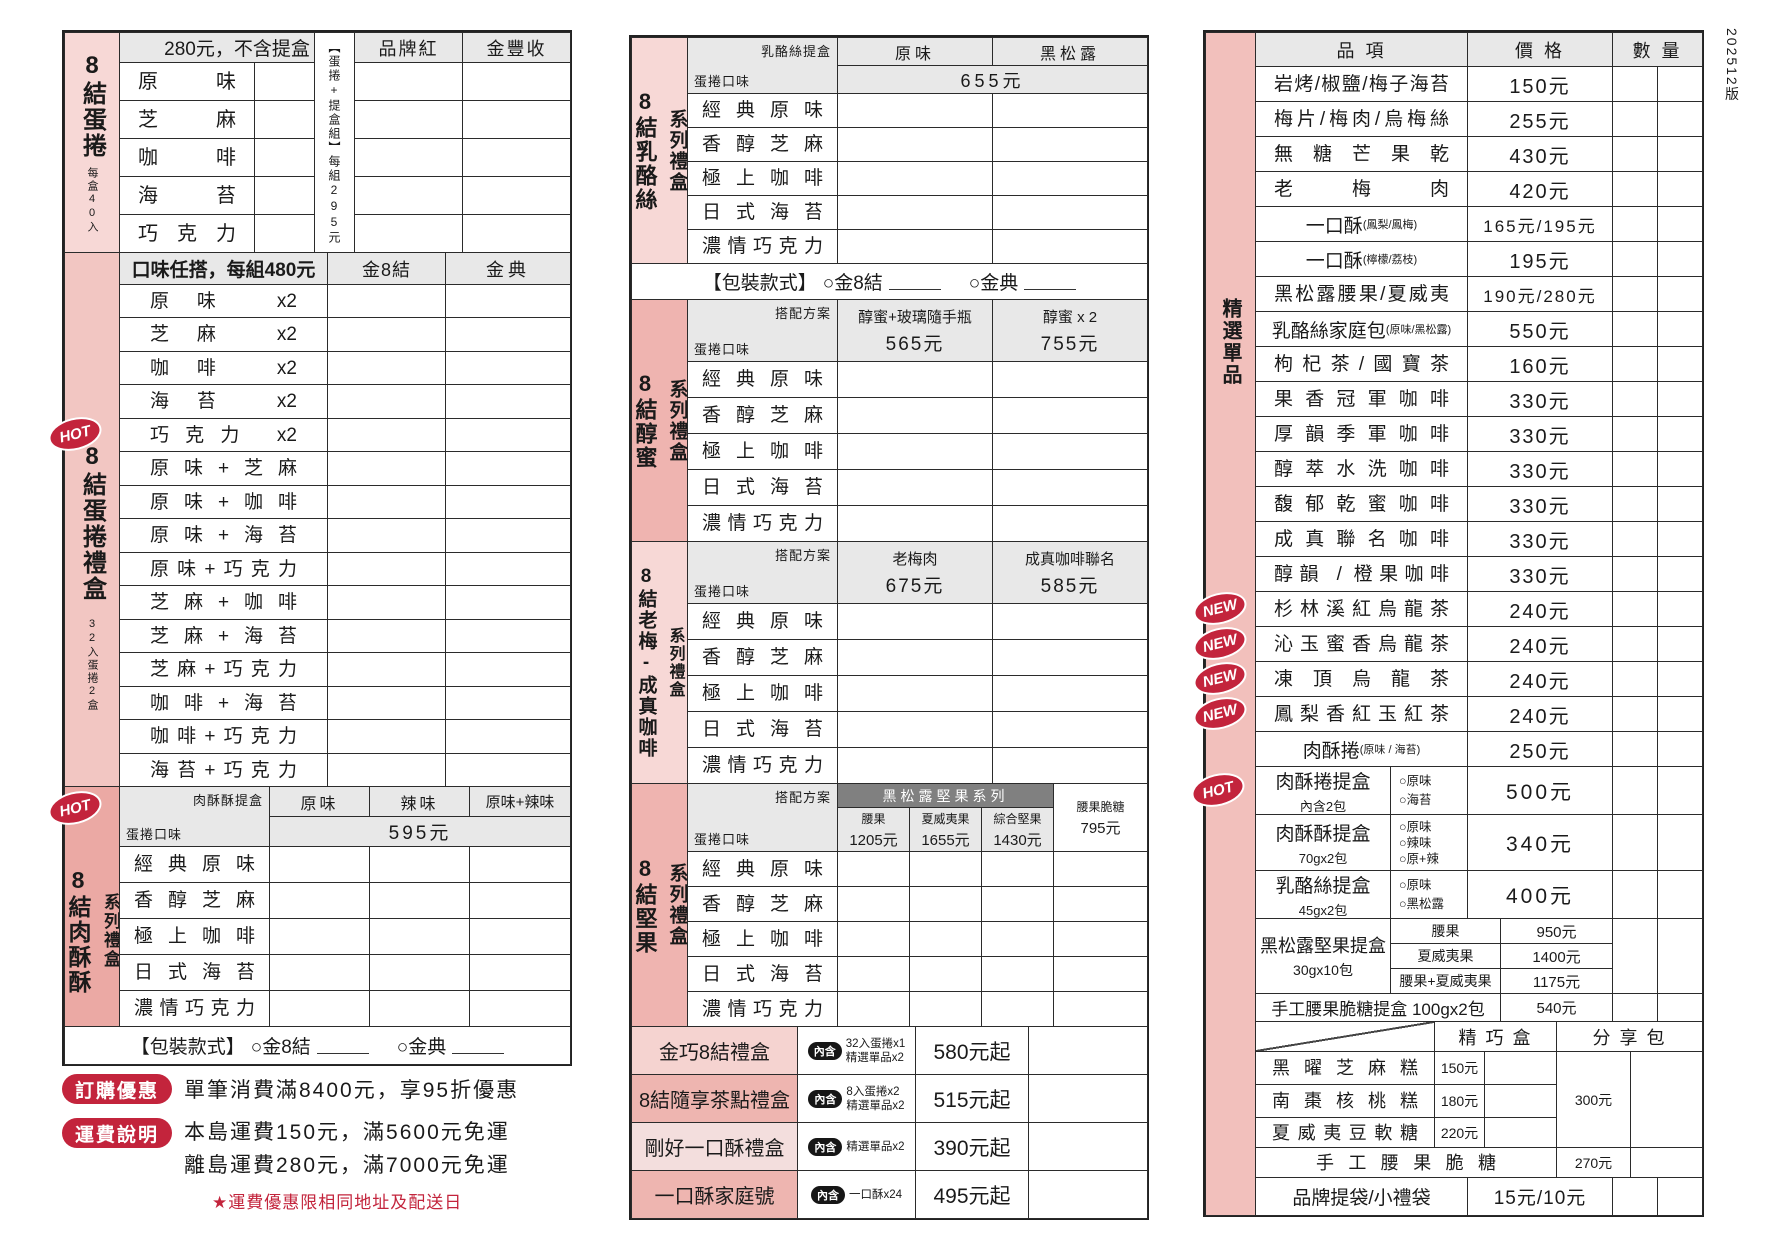 This screenshot has height=1252, width=1766. What do you see at coordinates (1415, 780) in the screenshot?
I see `radio-option: ○原味` at bounding box center [1415, 780].